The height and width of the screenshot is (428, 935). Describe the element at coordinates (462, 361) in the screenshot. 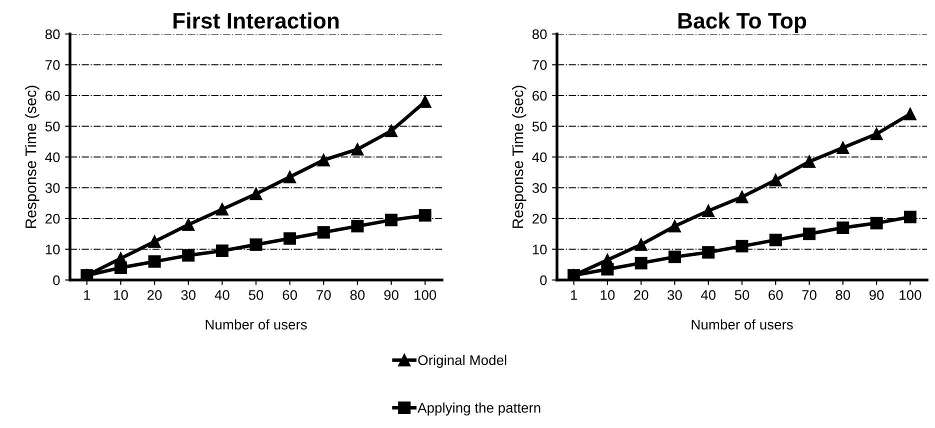

I see `legend-label: Original Model` at that location.